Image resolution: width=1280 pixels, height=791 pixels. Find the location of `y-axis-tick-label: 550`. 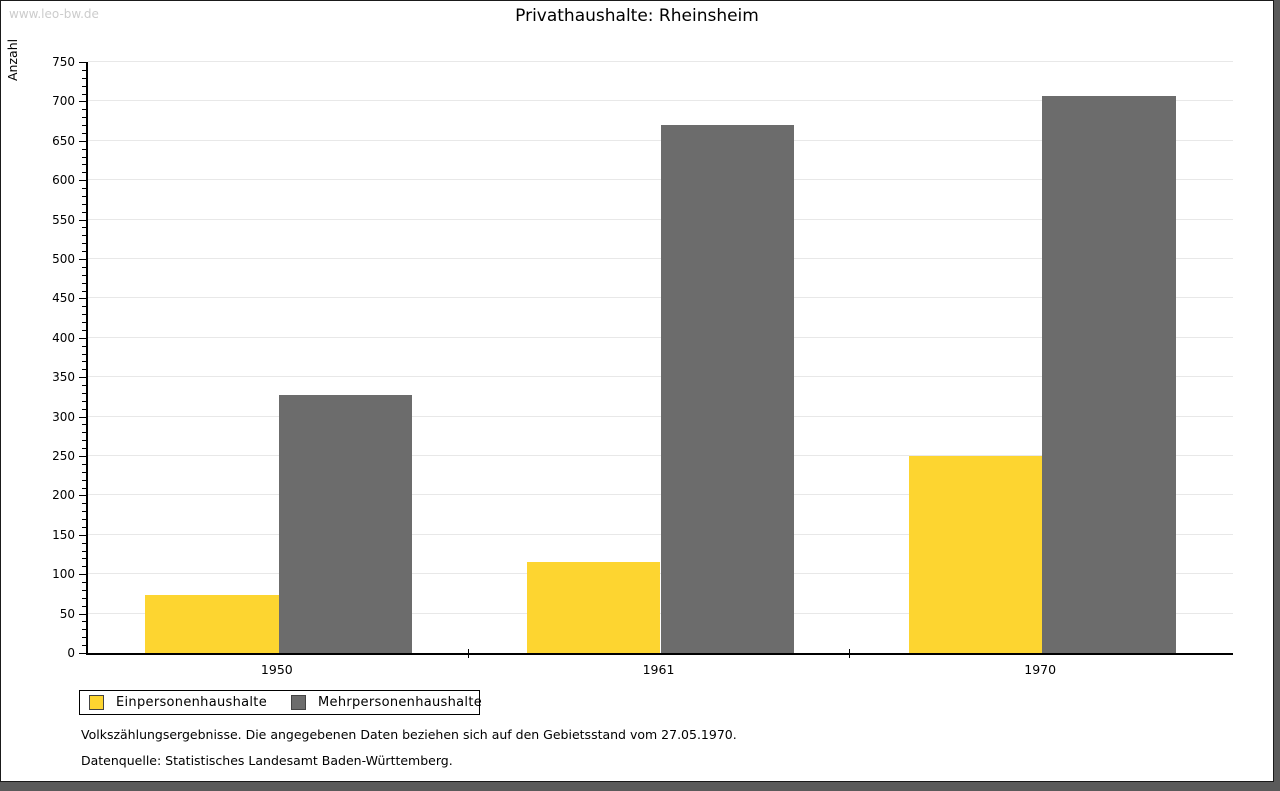

y-axis-tick-label: 550 is located at coordinates (63, 219).